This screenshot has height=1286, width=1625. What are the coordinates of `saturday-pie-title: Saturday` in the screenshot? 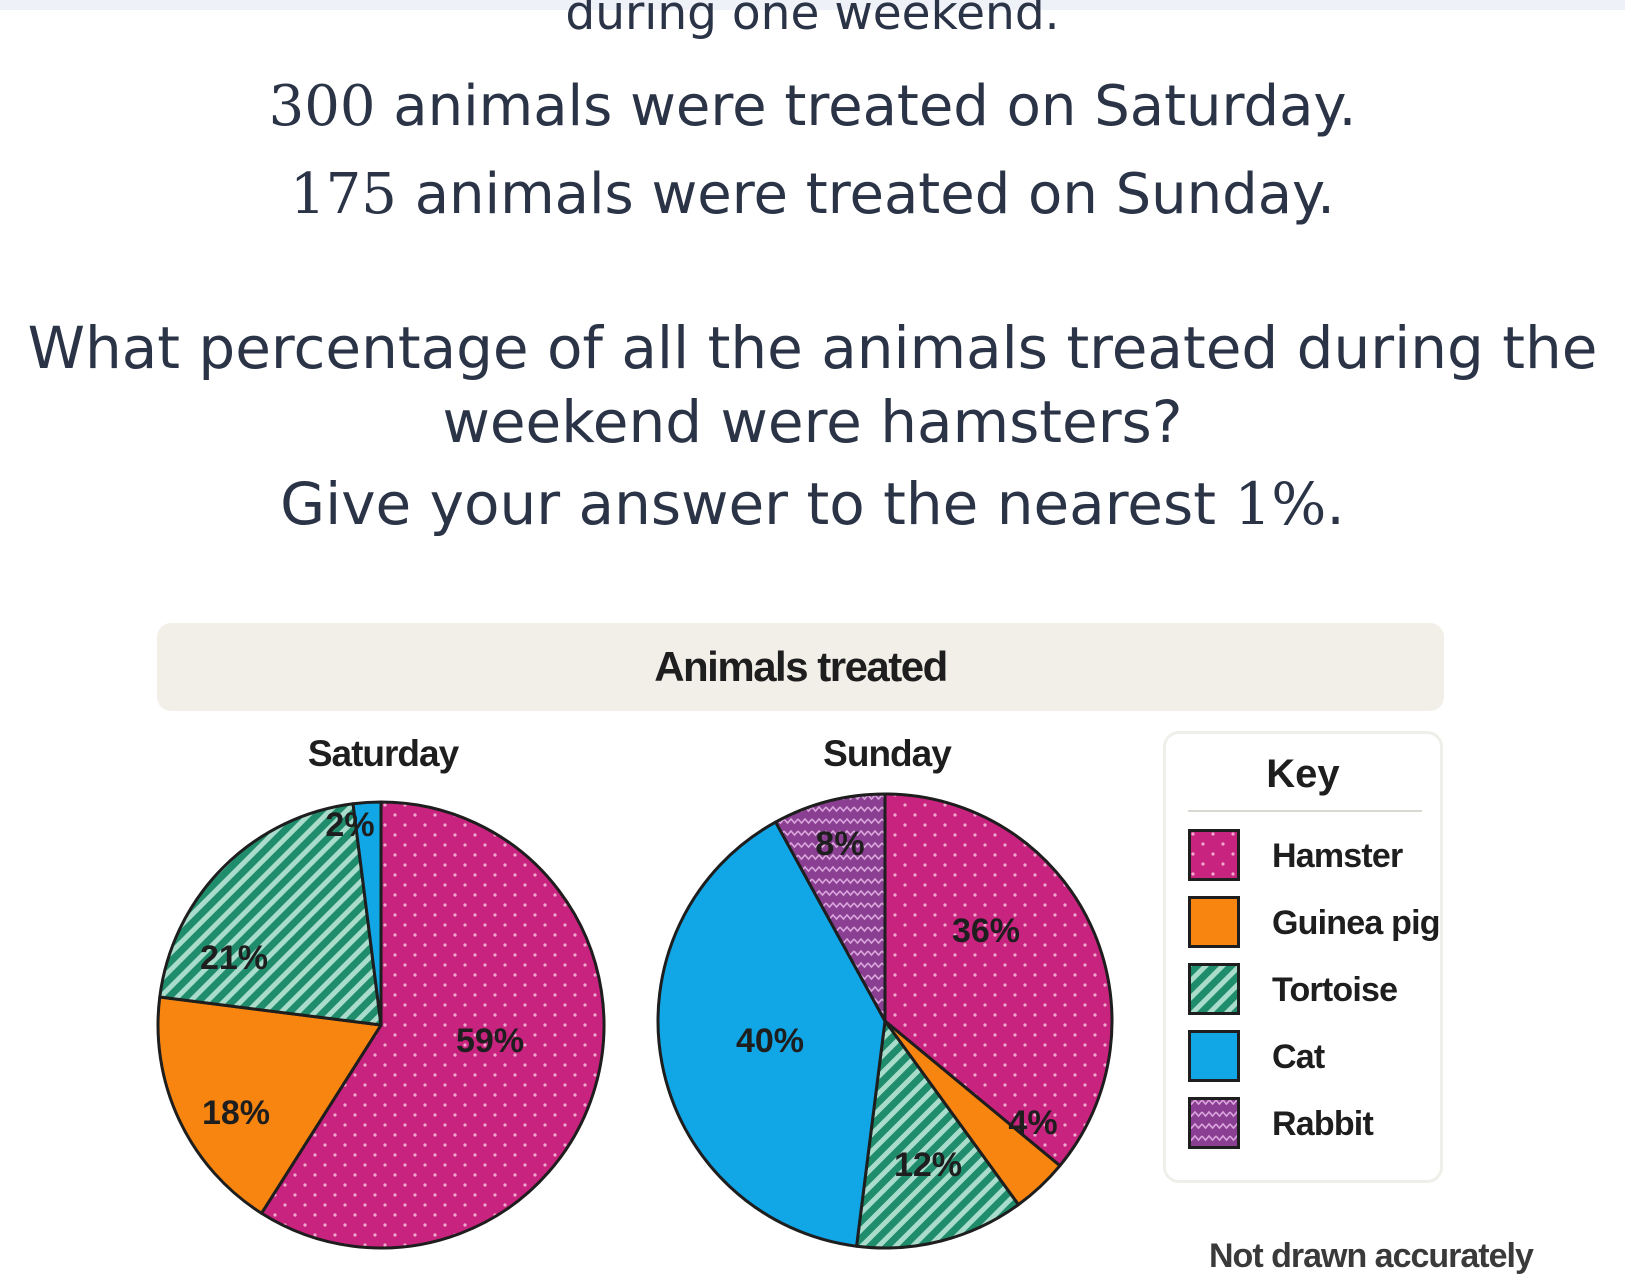 It's located at (383, 753).